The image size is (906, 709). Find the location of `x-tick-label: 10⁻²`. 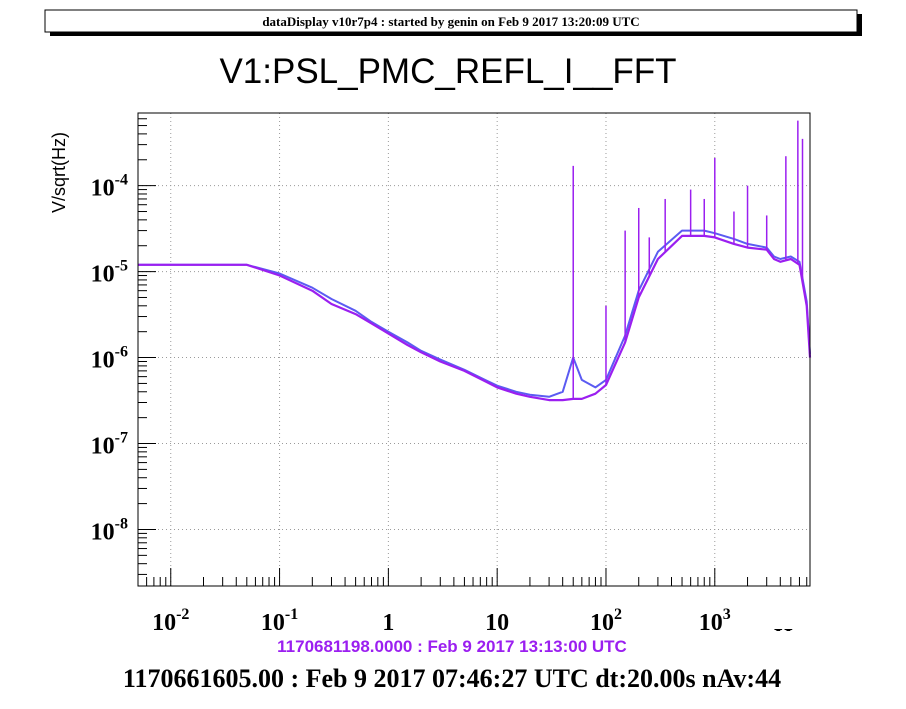

x-tick-label: 10⁻² is located at coordinates (170, 621).